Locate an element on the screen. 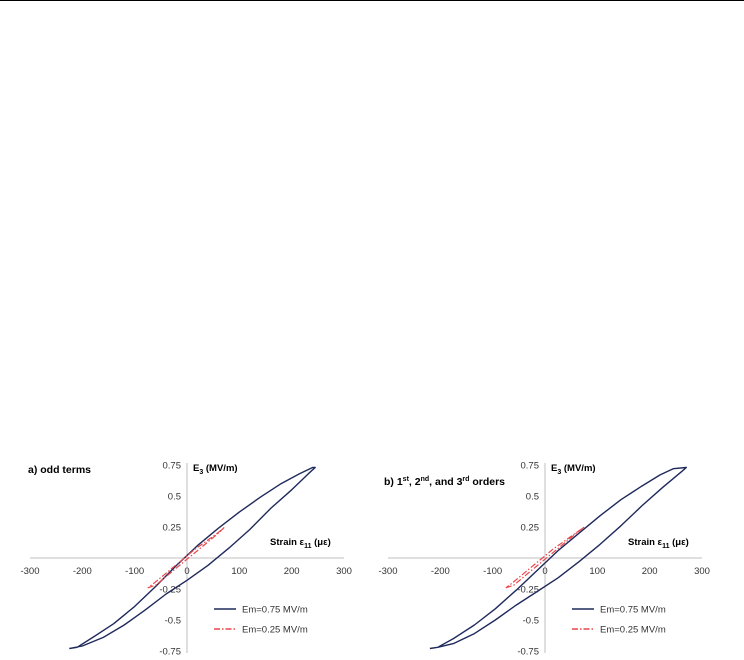  title-b-part4: orders is located at coordinates (487, 482).